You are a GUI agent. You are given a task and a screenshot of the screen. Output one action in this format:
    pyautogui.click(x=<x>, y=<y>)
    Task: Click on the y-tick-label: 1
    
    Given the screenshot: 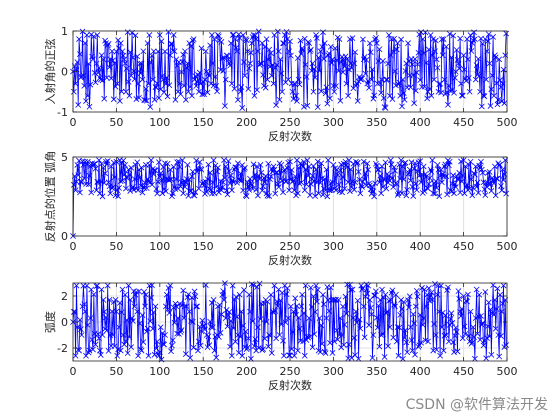 What is the action you would take?
    pyautogui.click(x=64, y=31)
    